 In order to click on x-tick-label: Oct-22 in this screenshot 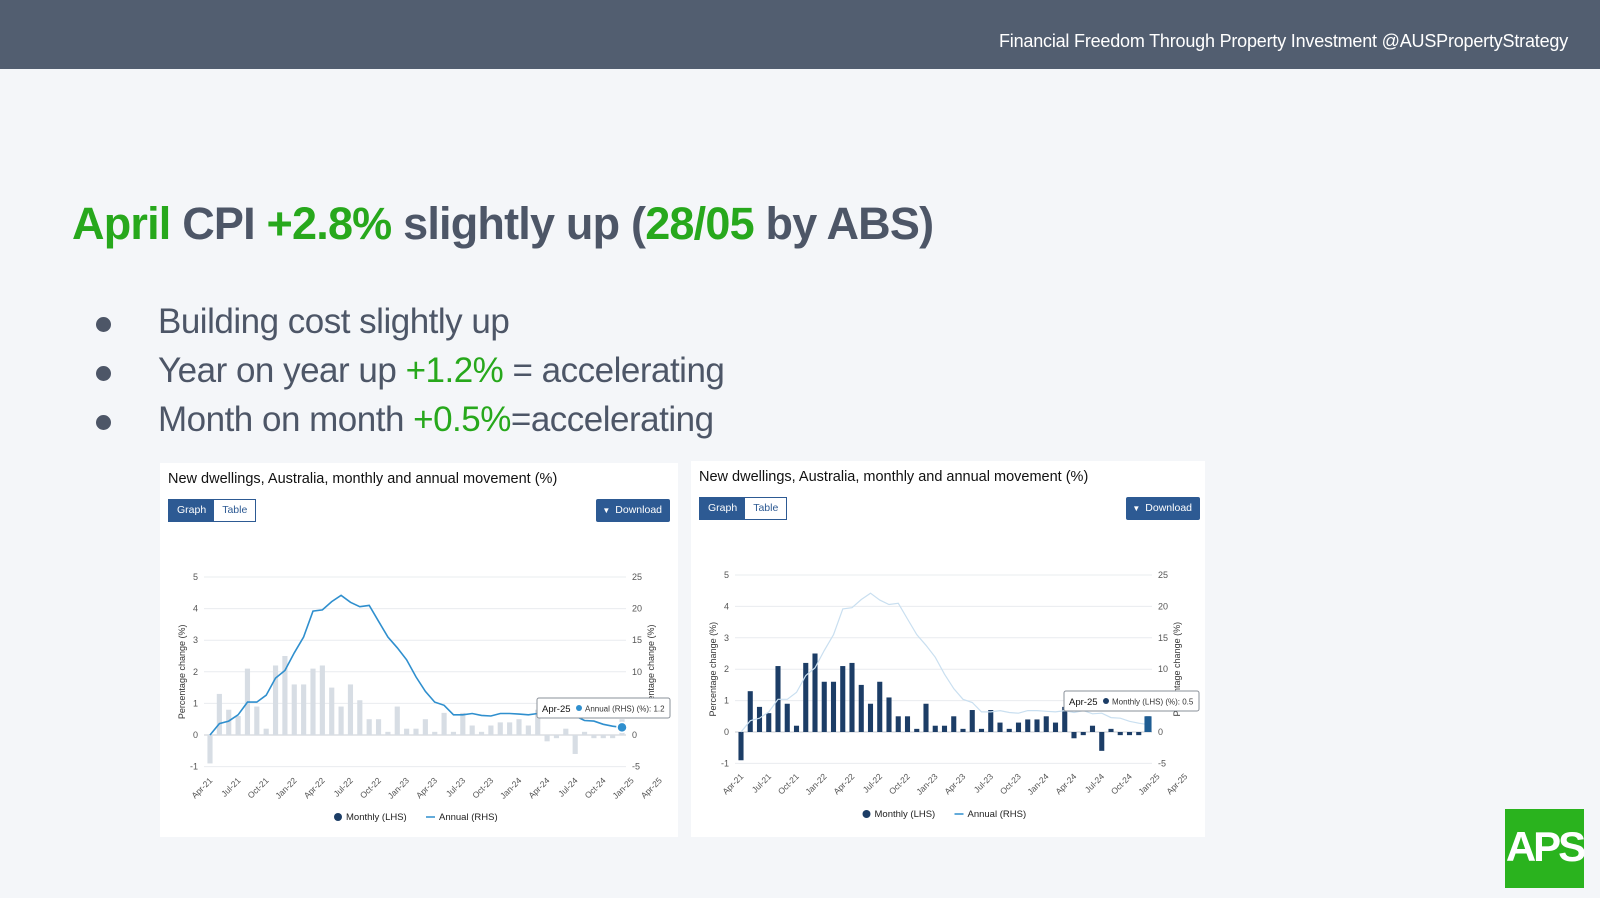, I will do `click(370, 787)`.